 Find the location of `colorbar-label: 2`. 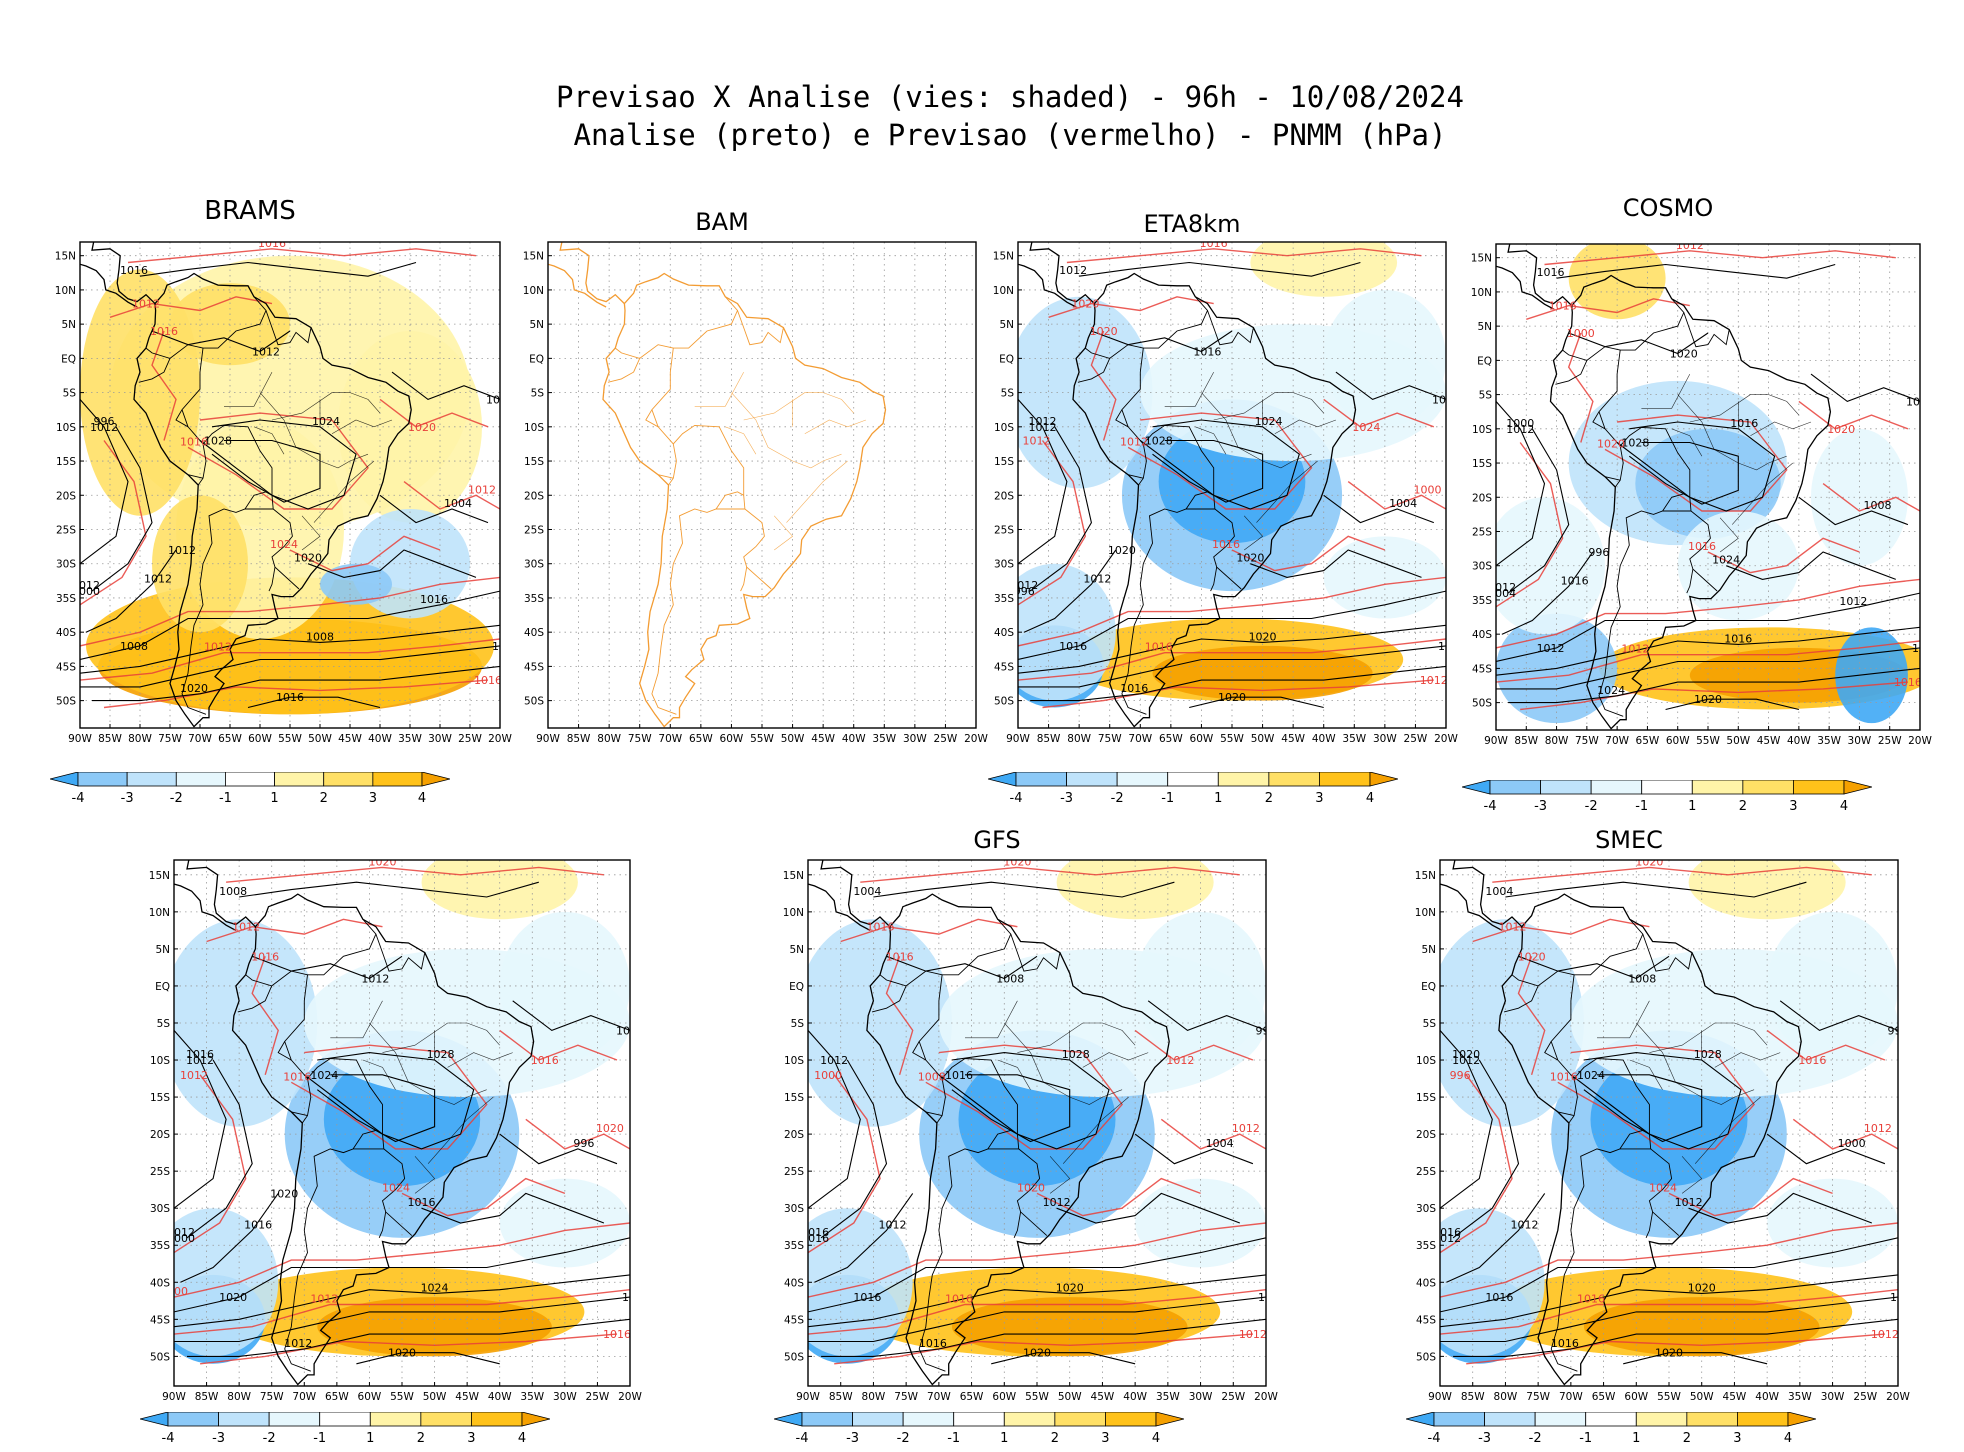

colorbar-label: 2 is located at coordinates (324, 798).